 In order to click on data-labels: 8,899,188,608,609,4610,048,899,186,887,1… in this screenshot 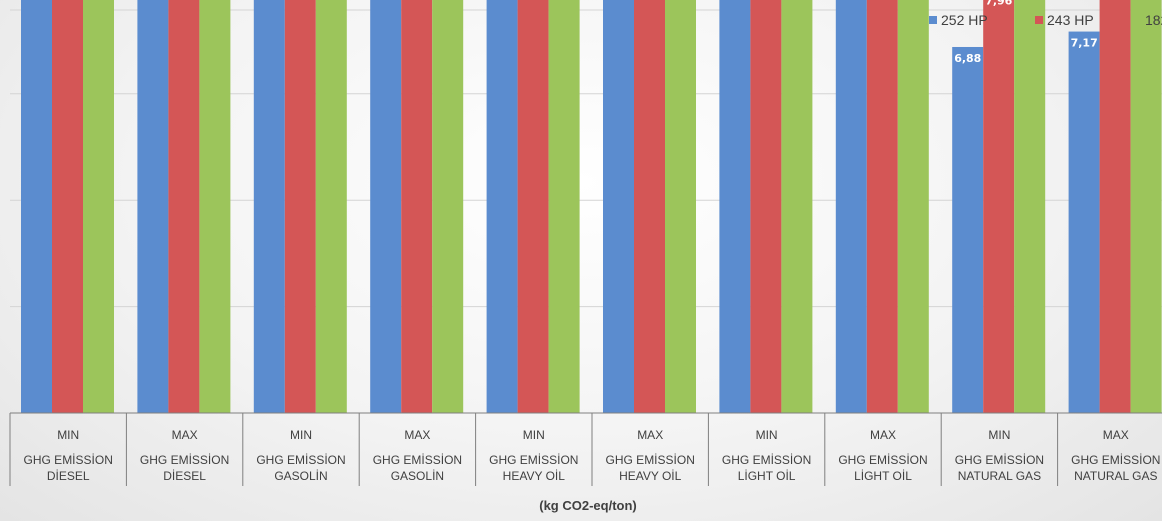, I will do `click(1026, 32)`.